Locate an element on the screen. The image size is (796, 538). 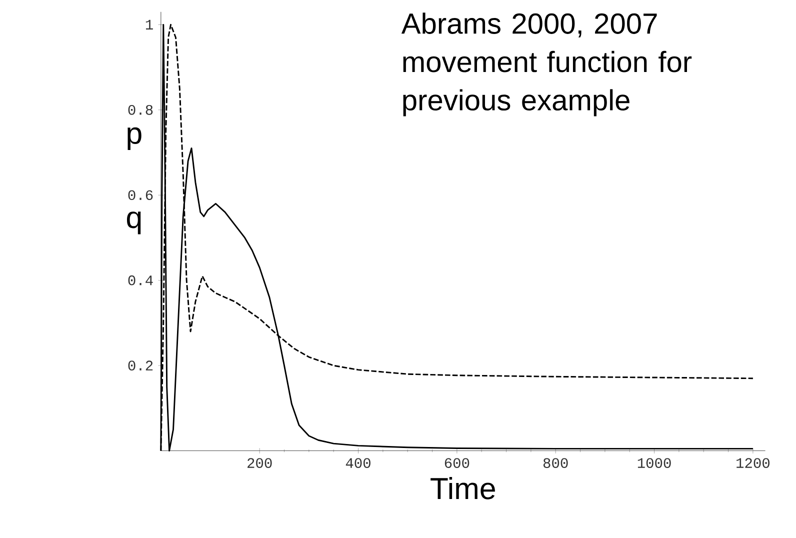
y-tick-label: 0.4 is located at coordinates (140, 280).